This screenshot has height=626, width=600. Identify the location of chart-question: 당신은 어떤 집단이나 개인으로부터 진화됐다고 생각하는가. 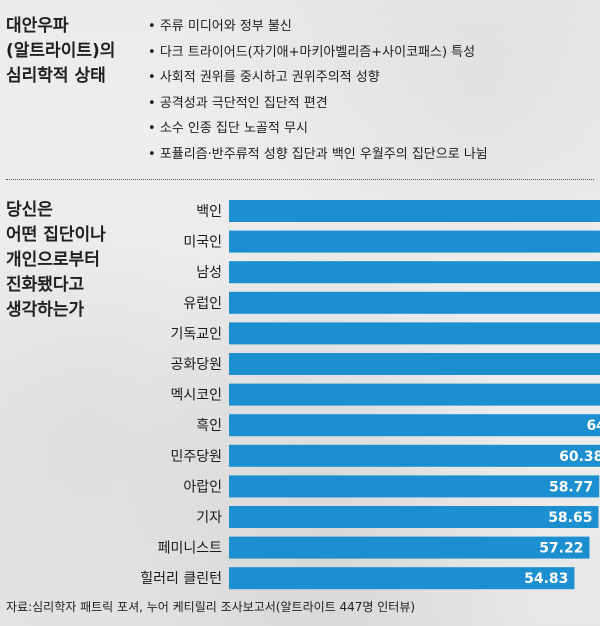
(56, 260).